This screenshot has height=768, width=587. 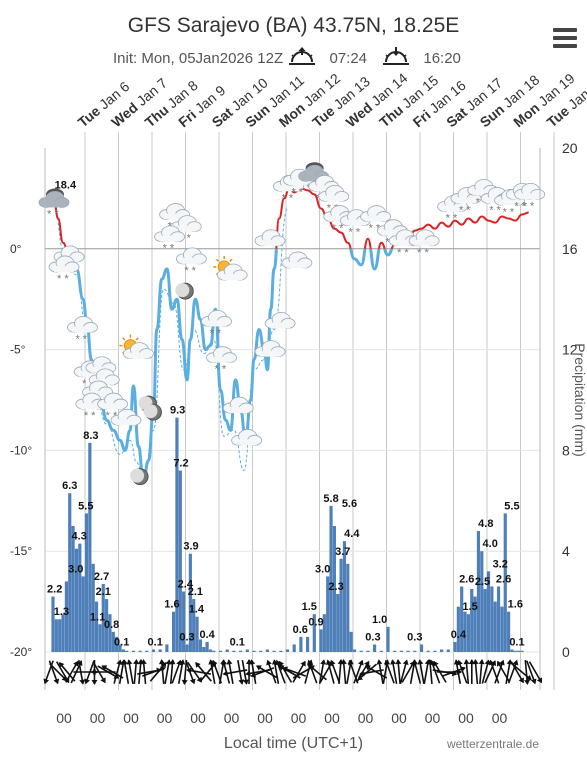 I want to click on precipitation-value-label: 2.7, so click(x=101, y=577).